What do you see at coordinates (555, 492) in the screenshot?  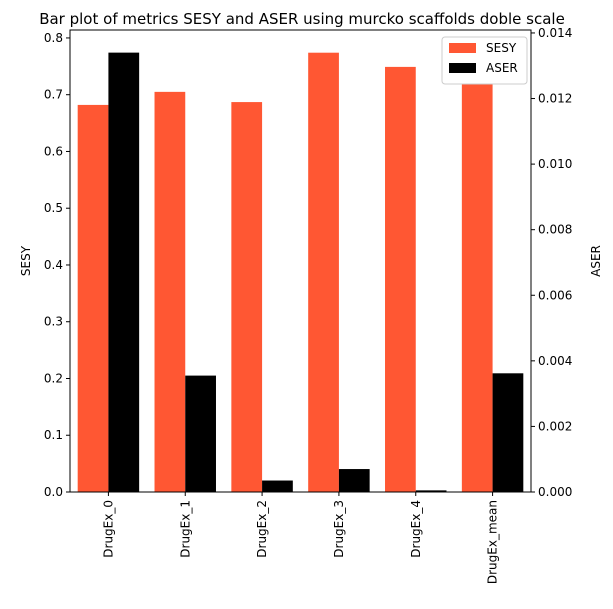 I see `right-tick-label: 0.000` at bounding box center [555, 492].